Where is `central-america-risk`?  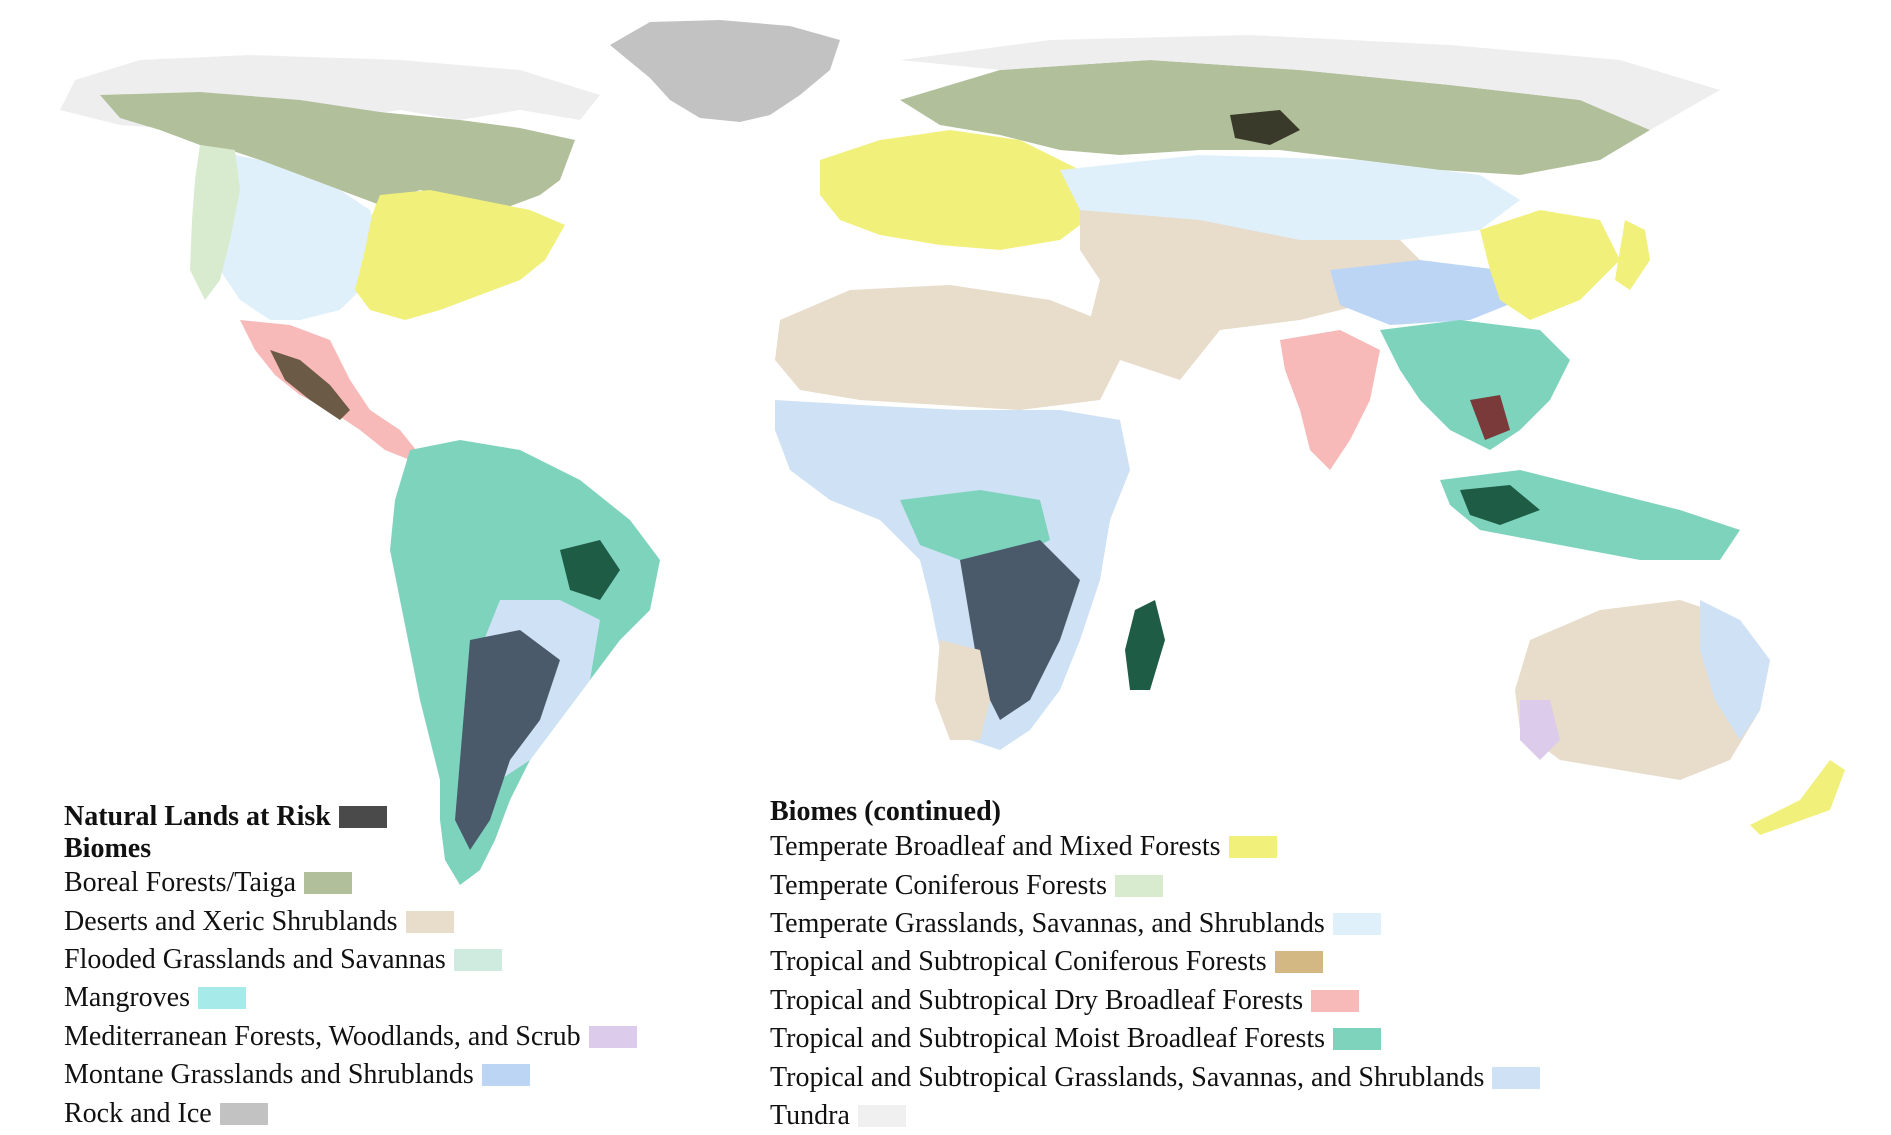 central-america-risk is located at coordinates (310, 385).